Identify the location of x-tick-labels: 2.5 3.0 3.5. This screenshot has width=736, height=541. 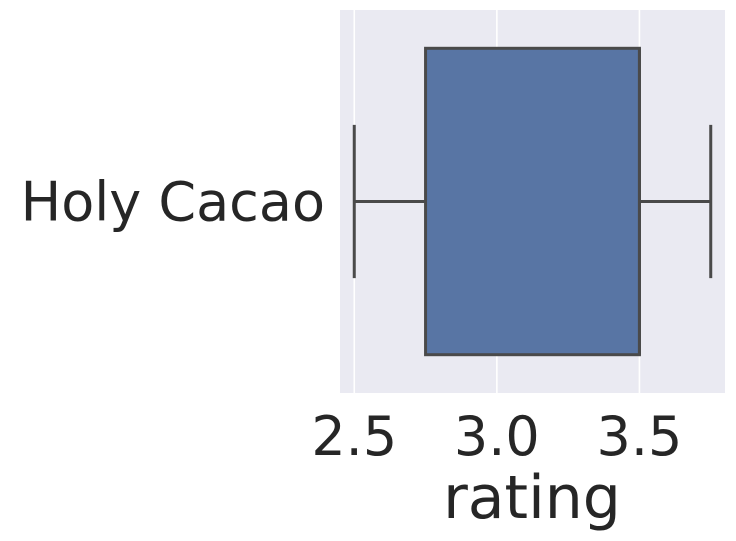
(496, 436).